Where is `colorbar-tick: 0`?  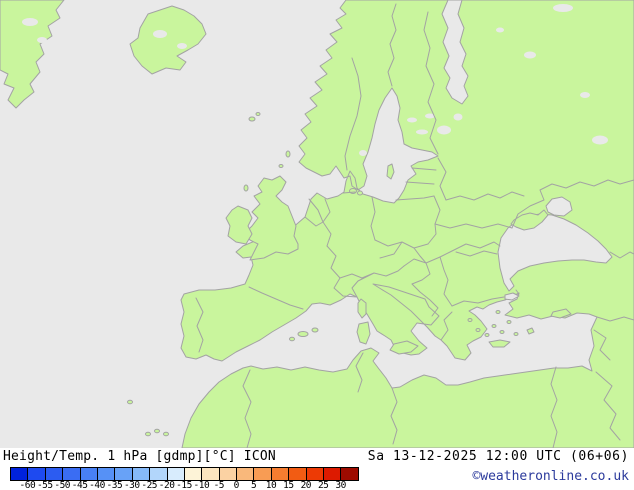 colorbar-tick: 0 is located at coordinates (236, 485).